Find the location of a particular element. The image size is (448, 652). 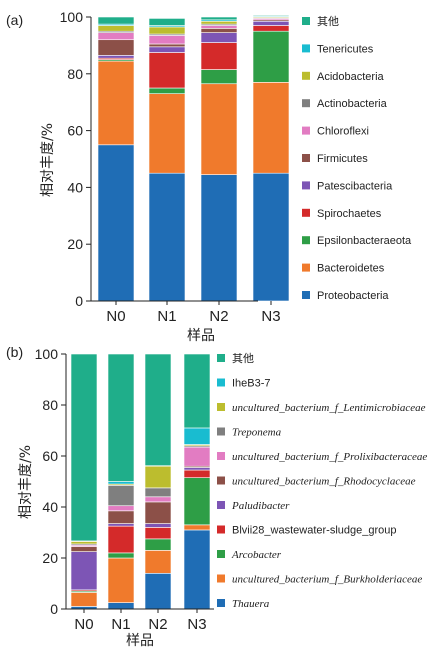

b-x-tick-label-n3: N3 is located at coordinates (196, 624).